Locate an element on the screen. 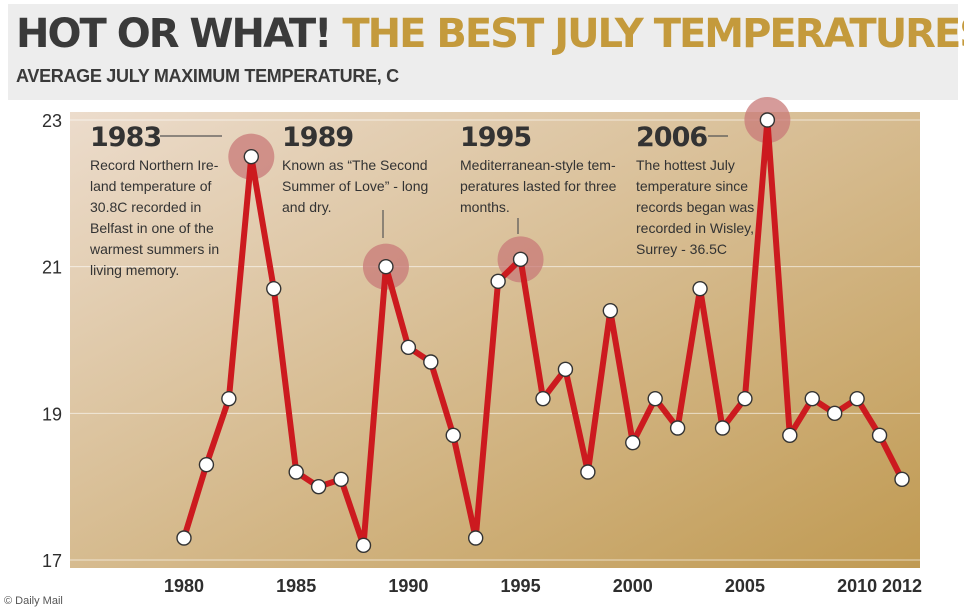 The height and width of the screenshot is (612, 964). annotation-text-line: The hottest July is located at coordinates (685, 165).